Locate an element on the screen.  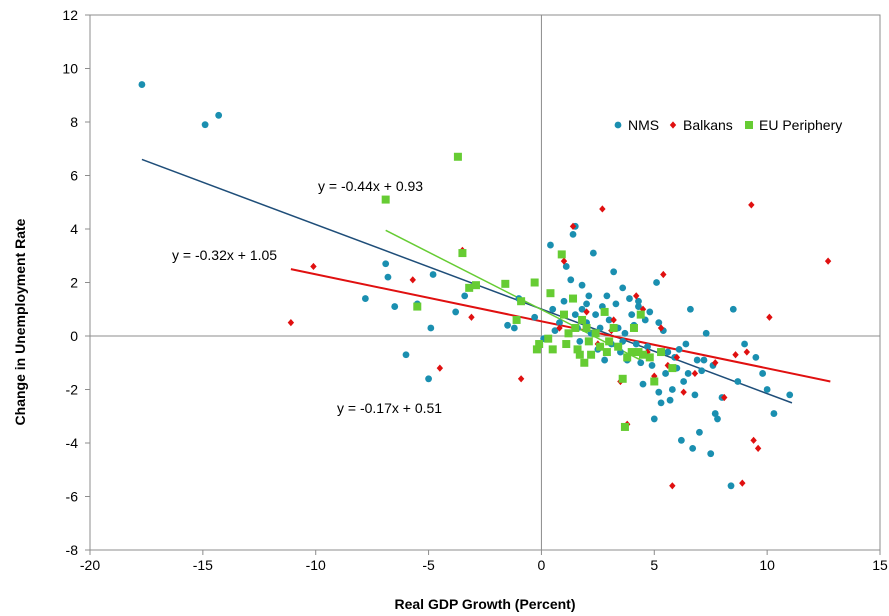
x-tick-label: 0 is located at coordinates (542, 565).